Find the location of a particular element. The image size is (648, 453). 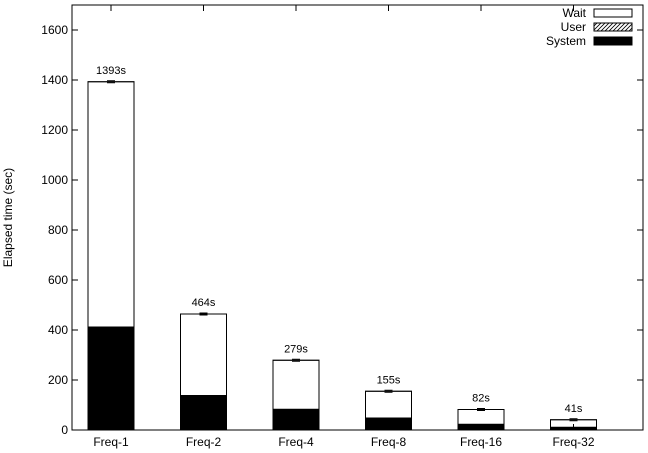

x-tick-label: Freq-32 is located at coordinates (573, 442).